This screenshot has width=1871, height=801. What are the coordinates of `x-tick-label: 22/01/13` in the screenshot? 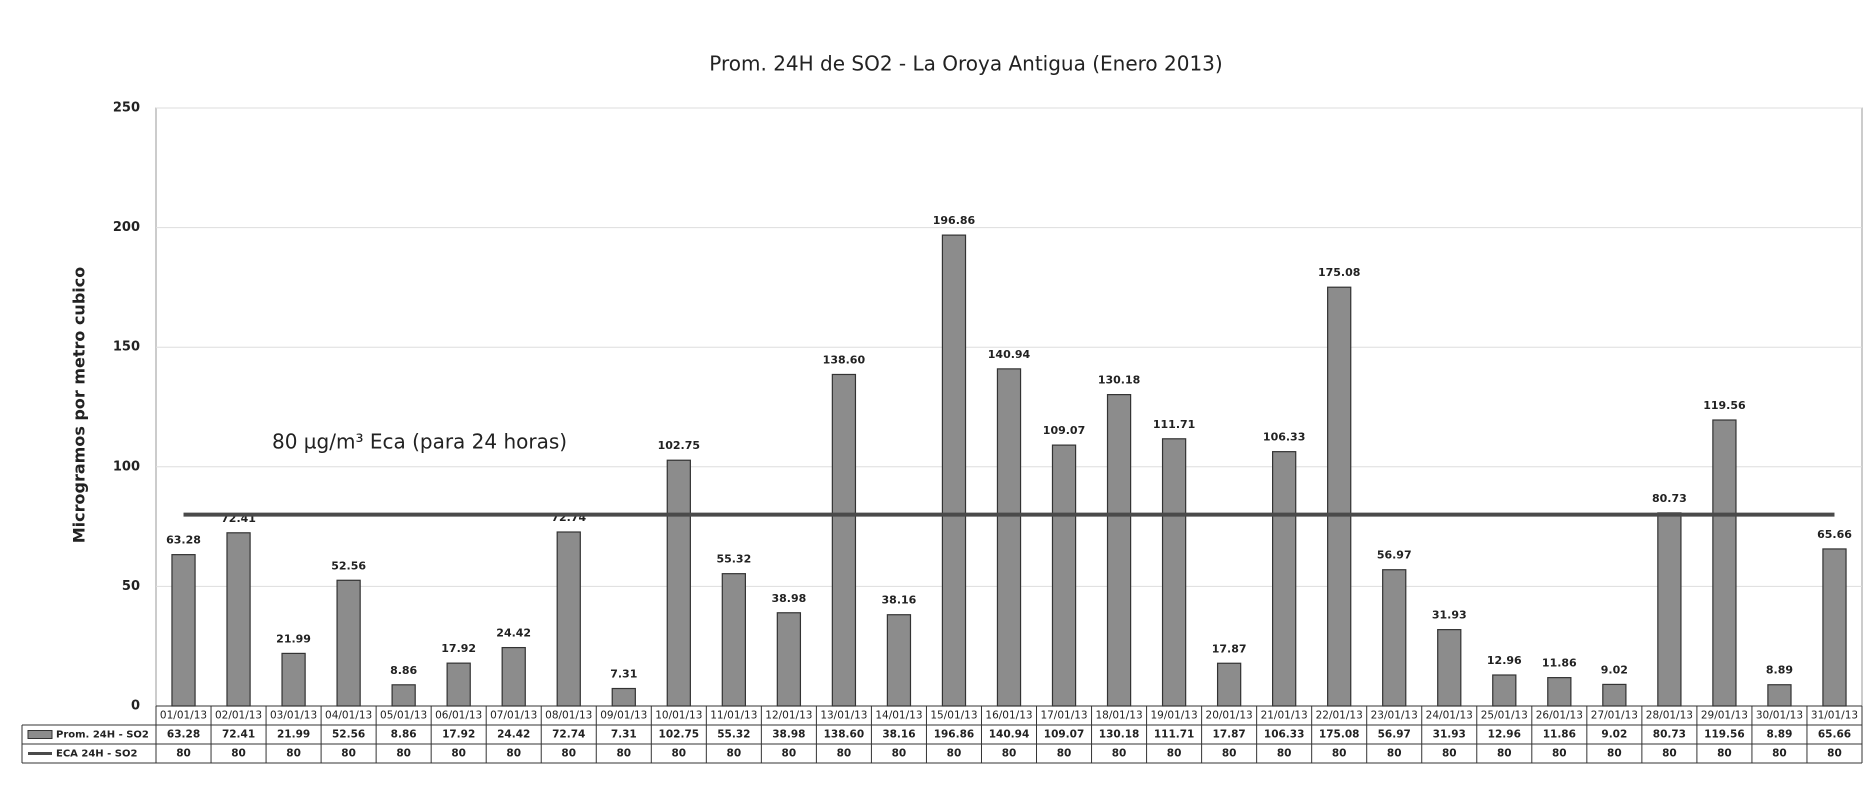 It's located at (1339, 716).